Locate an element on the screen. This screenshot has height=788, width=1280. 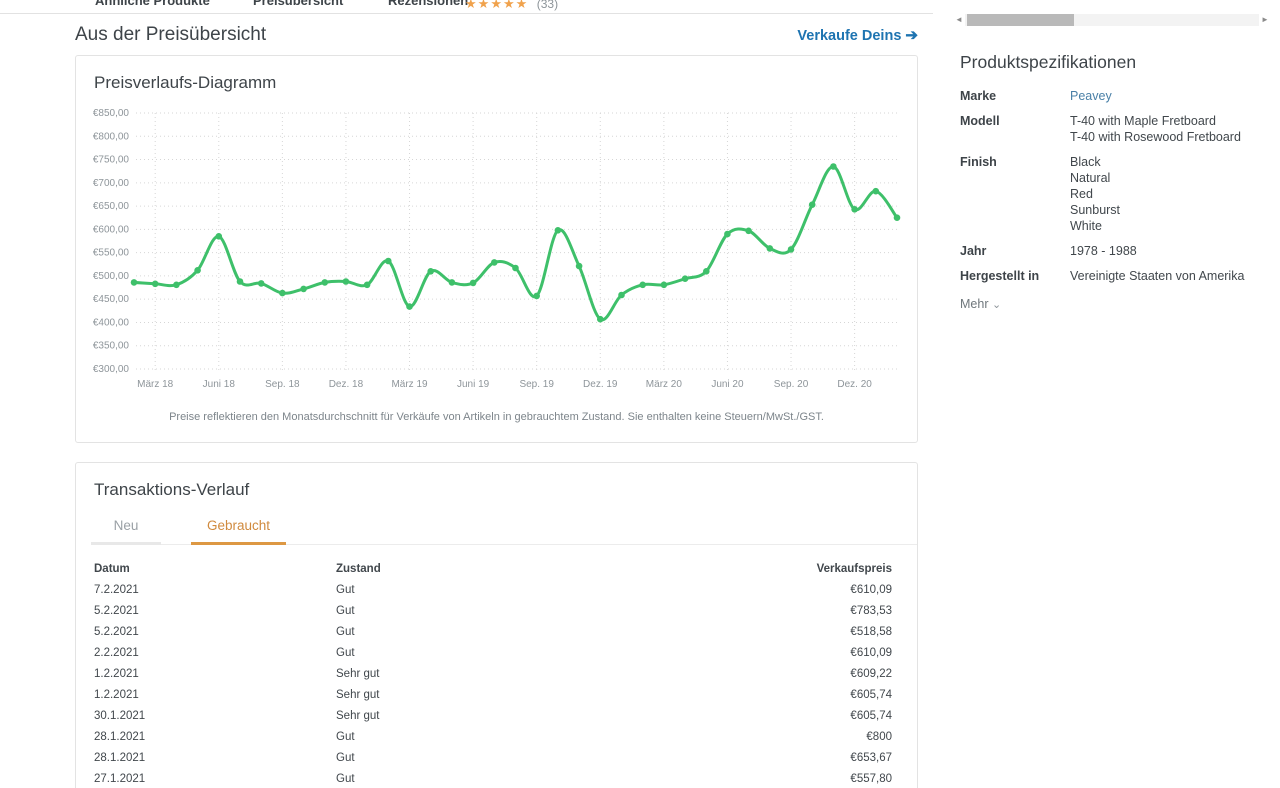
x-axis-tick-label: Dez. 20 is located at coordinates (854, 384).